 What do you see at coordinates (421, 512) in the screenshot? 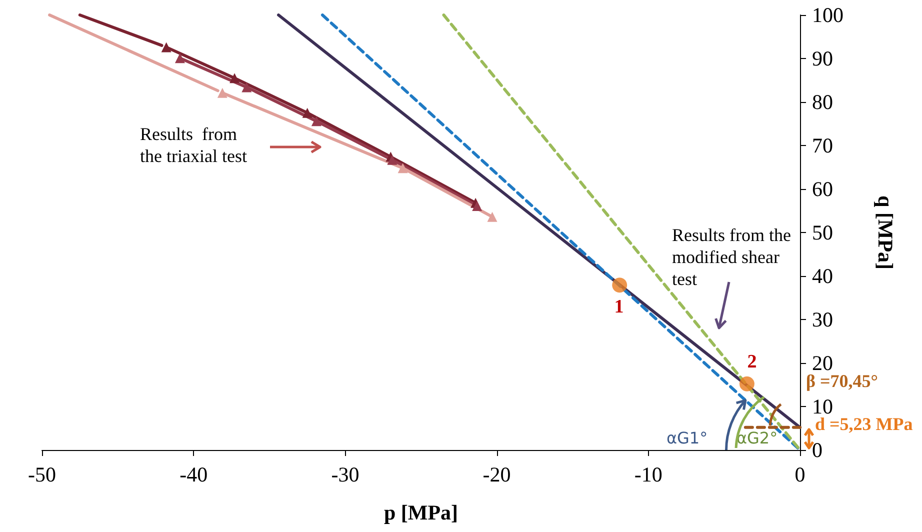
I see `x-axis-title: p [MPa]` at bounding box center [421, 512].